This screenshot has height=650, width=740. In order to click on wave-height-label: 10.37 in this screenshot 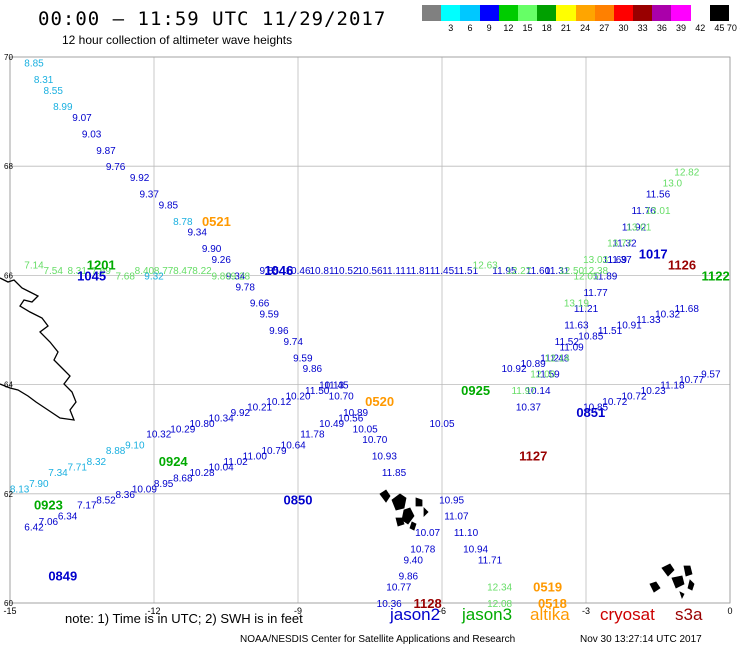, I will do `click(528, 407)`.